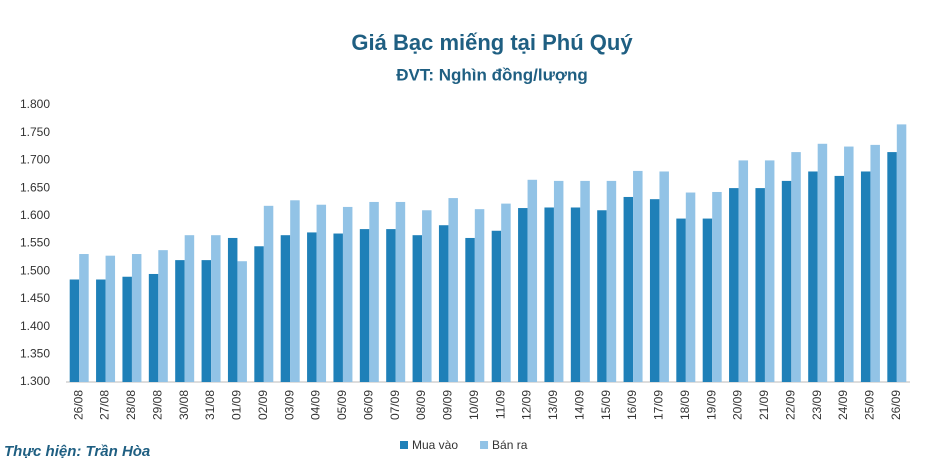  Describe the element at coordinates (395, 405) in the screenshot. I see `x-tick-label: 07/09` at that location.